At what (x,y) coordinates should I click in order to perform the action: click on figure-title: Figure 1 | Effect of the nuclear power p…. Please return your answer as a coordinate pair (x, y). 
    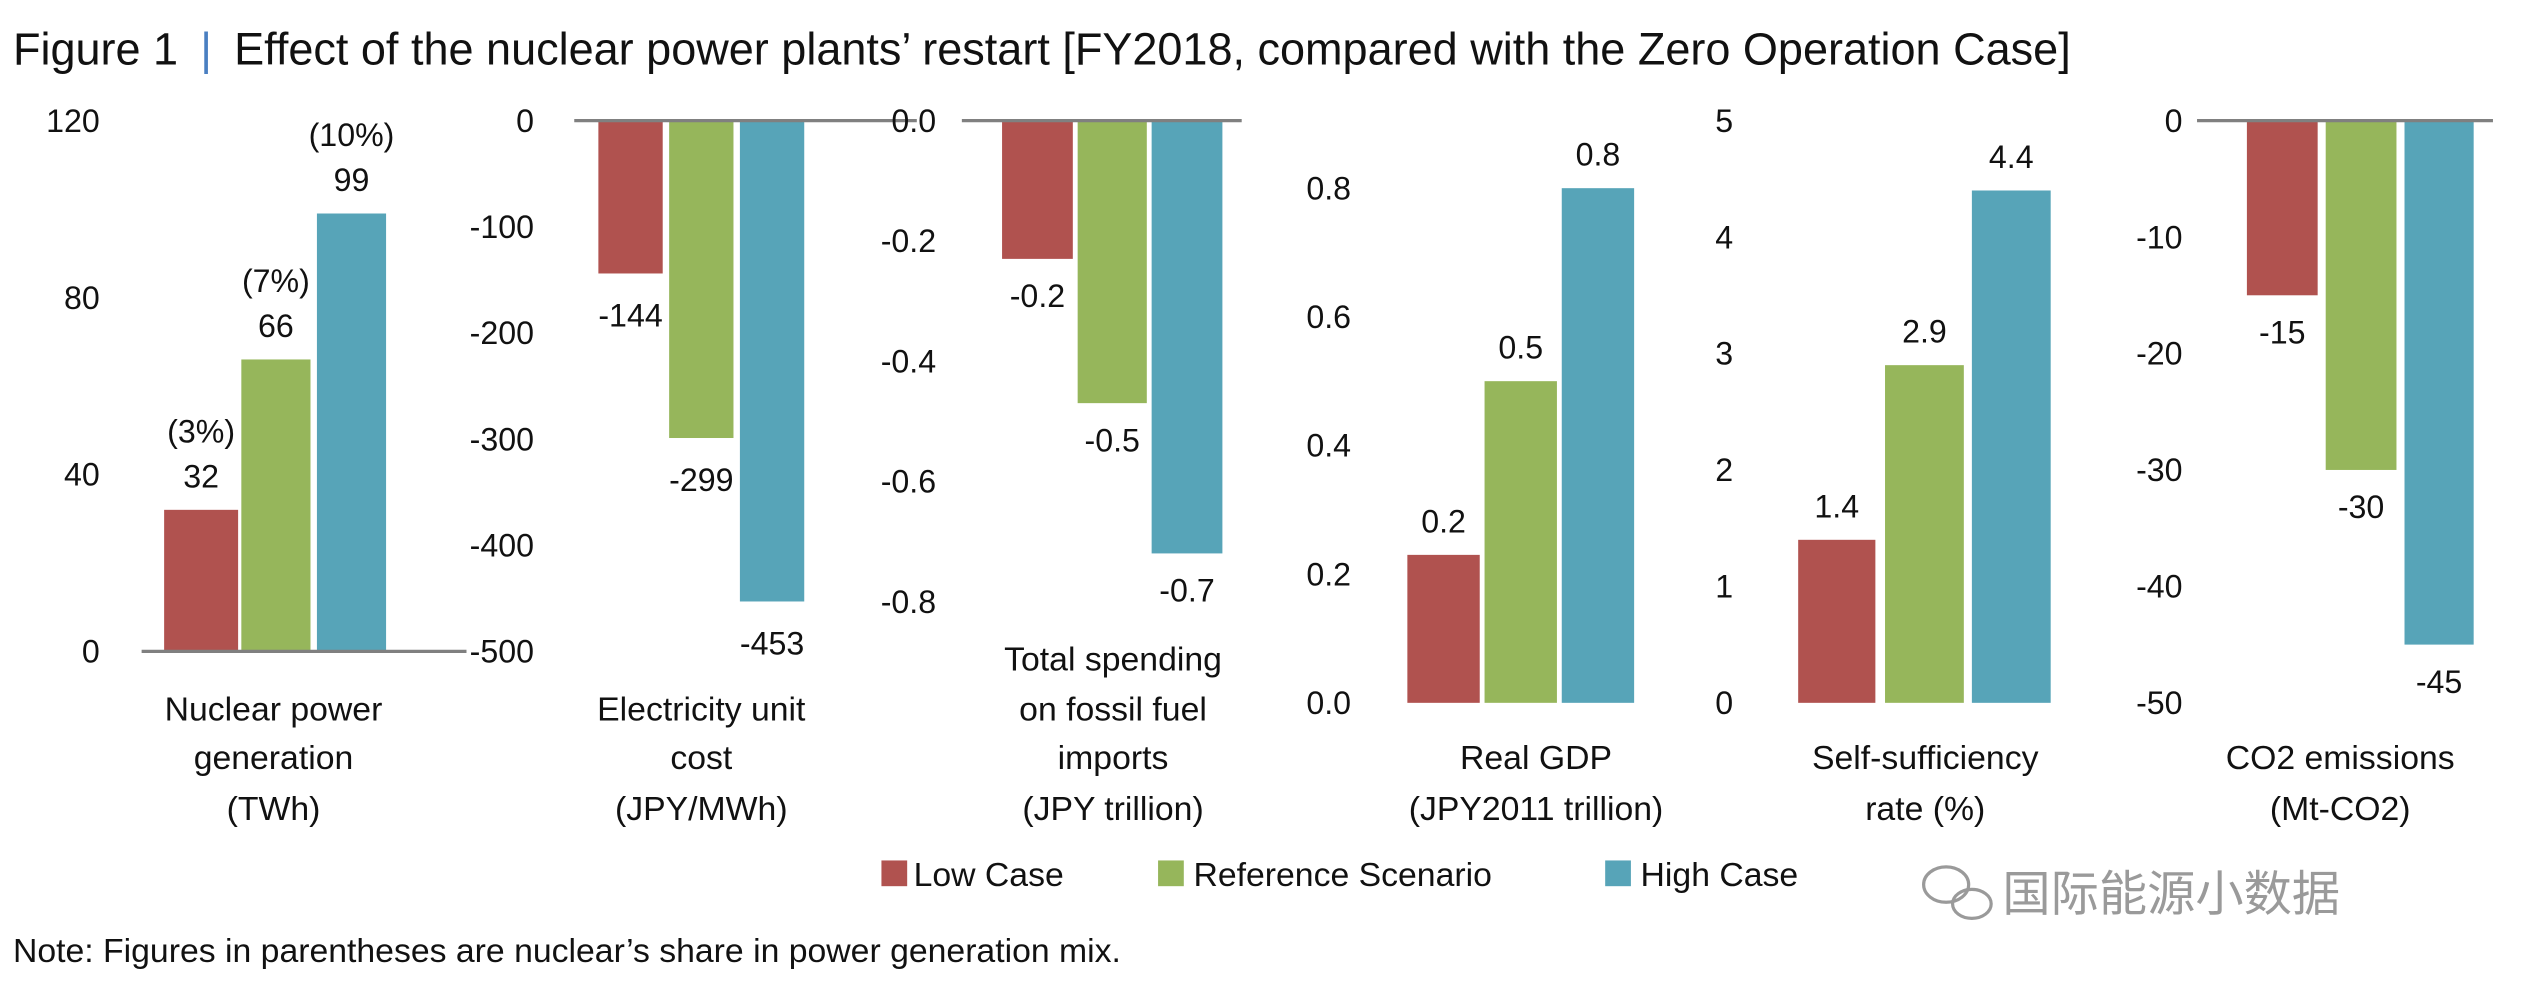
    Looking at the image, I should click on (1042, 48).